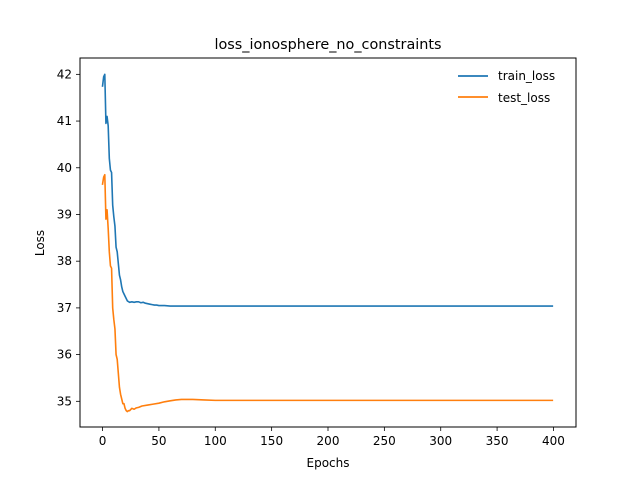  What do you see at coordinates (215, 441) in the screenshot?
I see `x-tick-label: 100` at bounding box center [215, 441].